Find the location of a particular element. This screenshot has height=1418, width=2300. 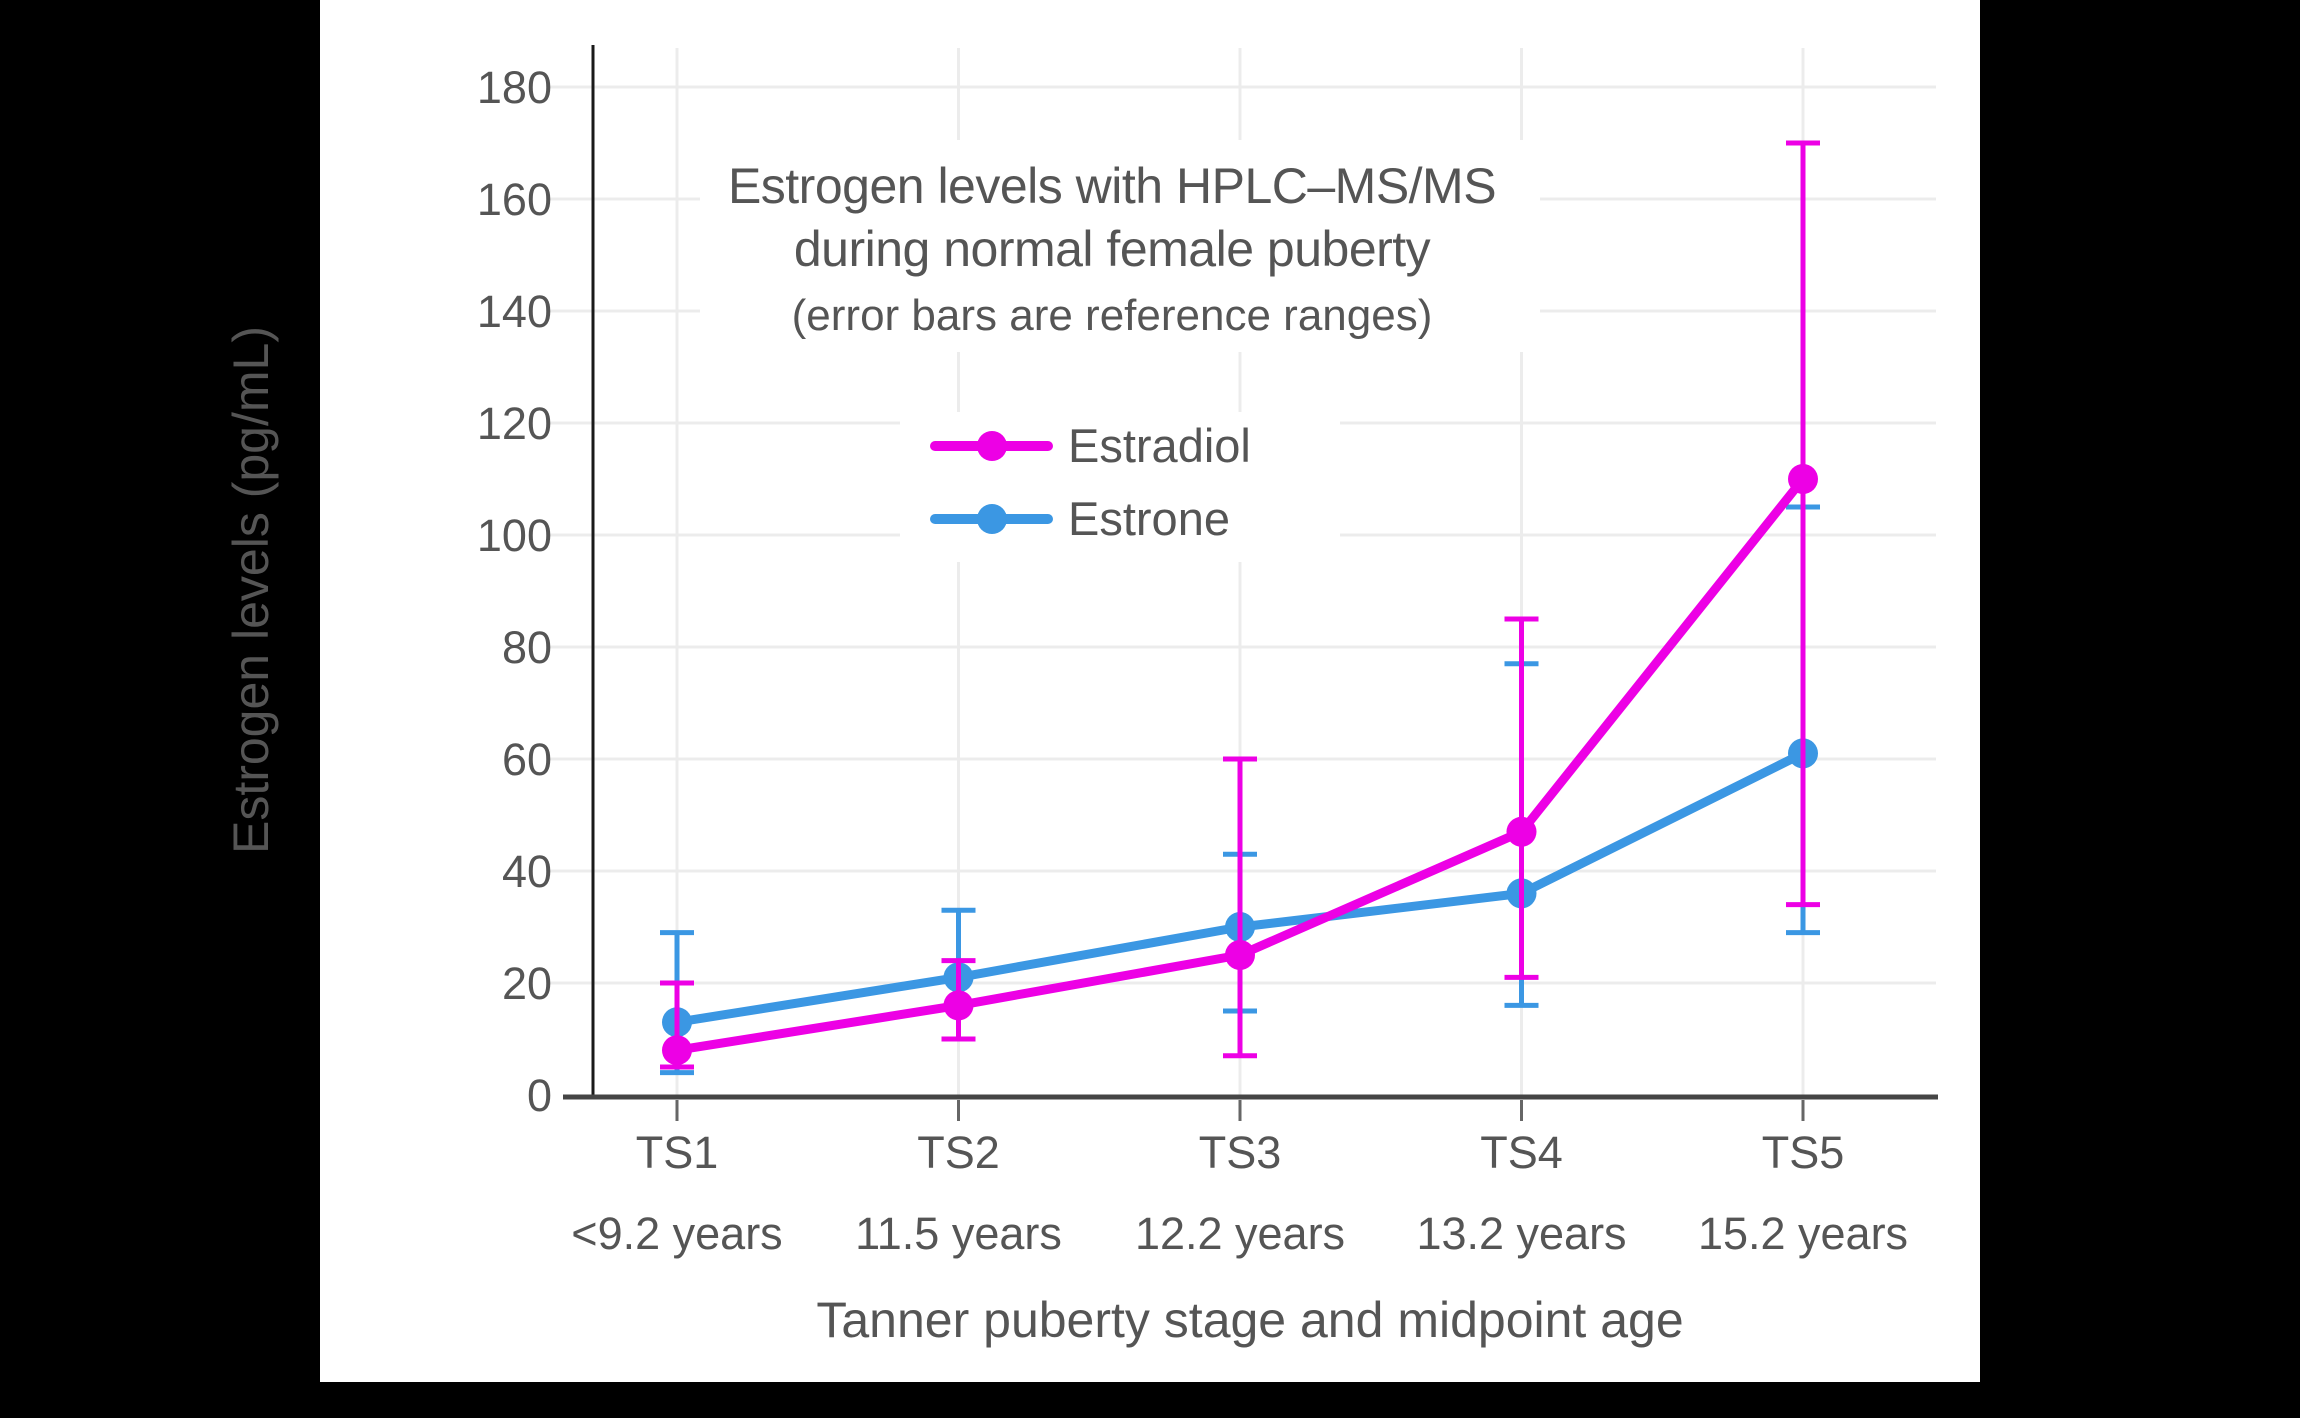

x-age-sublabel-TS3: 12.2 years is located at coordinates (1240, 1233).